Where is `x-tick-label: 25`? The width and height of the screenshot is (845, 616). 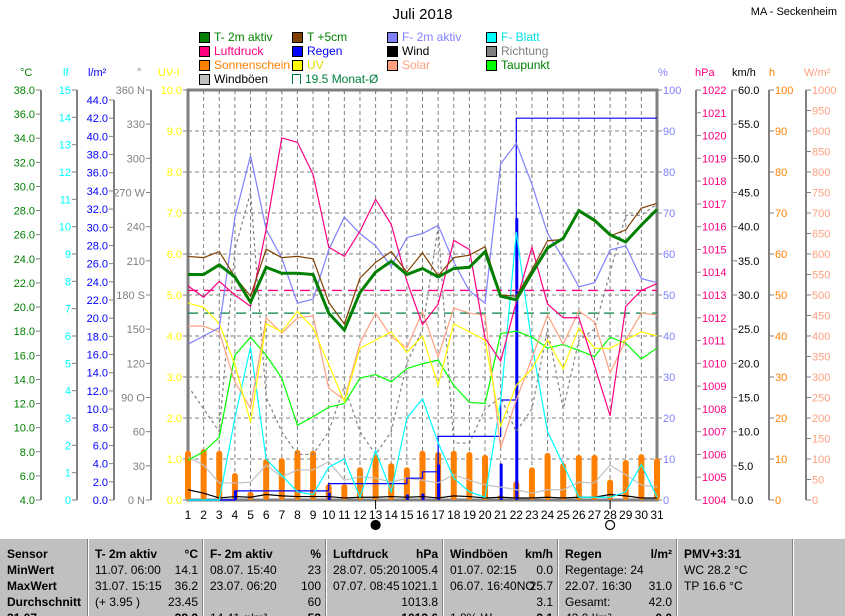 x-tick-label: 25 is located at coordinates (564, 515).